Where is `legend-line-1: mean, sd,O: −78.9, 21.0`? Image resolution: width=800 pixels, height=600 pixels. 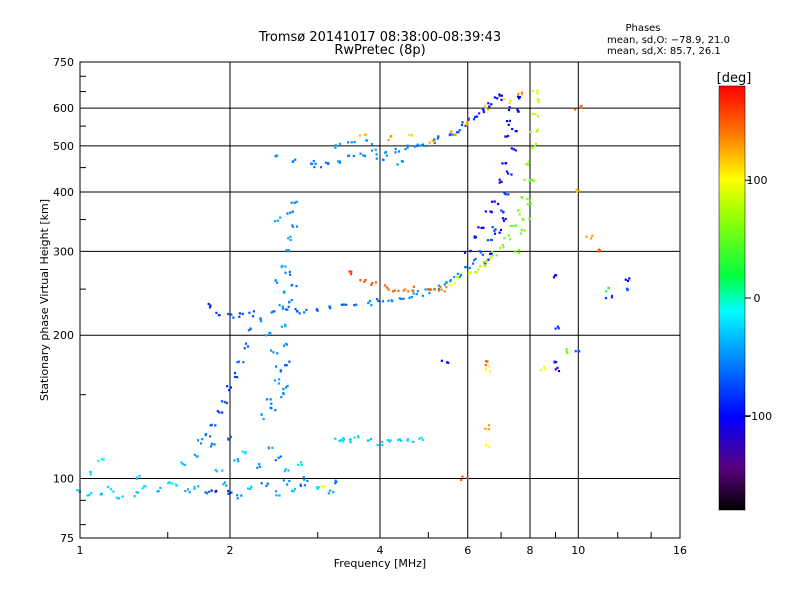 legend-line-1: mean, sd,O: −78.9, 21.0 is located at coordinates (668, 40).